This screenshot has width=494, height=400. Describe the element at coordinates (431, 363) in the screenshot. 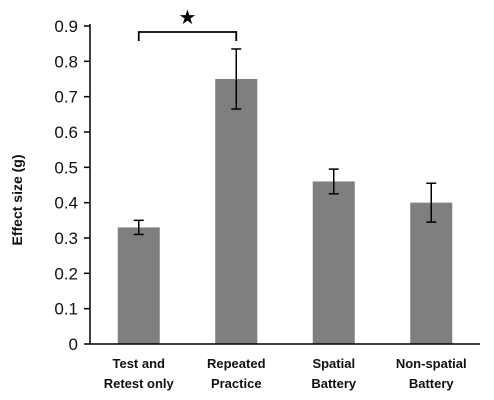

I see `x-tick-label: Non-spatial` at that location.